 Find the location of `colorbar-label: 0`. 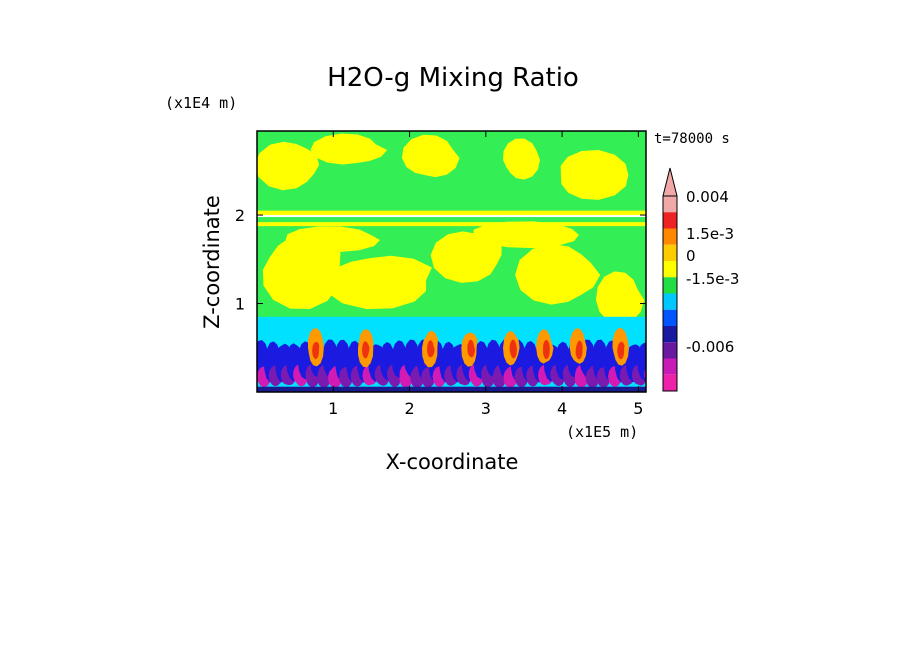

colorbar-label: 0 is located at coordinates (691, 256).